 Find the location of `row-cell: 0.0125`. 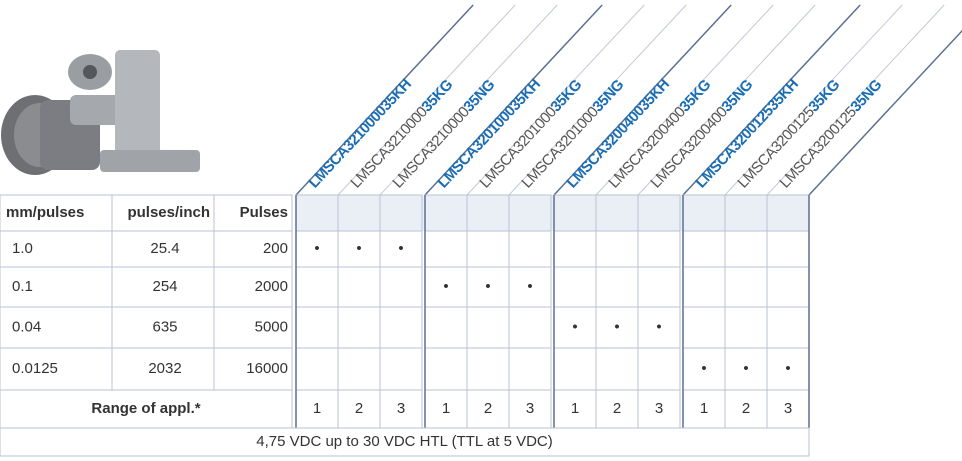

row-cell: 0.0125 is located at coordinates (35, 368).